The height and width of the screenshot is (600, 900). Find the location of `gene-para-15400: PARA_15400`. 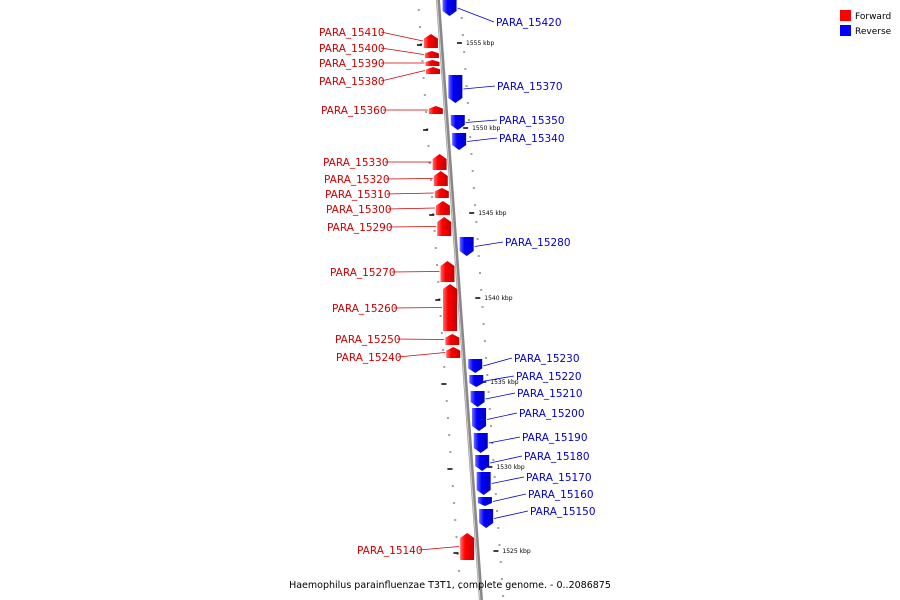

gene-para-15400: PARA_15400 is located at coordinates (379, 50).